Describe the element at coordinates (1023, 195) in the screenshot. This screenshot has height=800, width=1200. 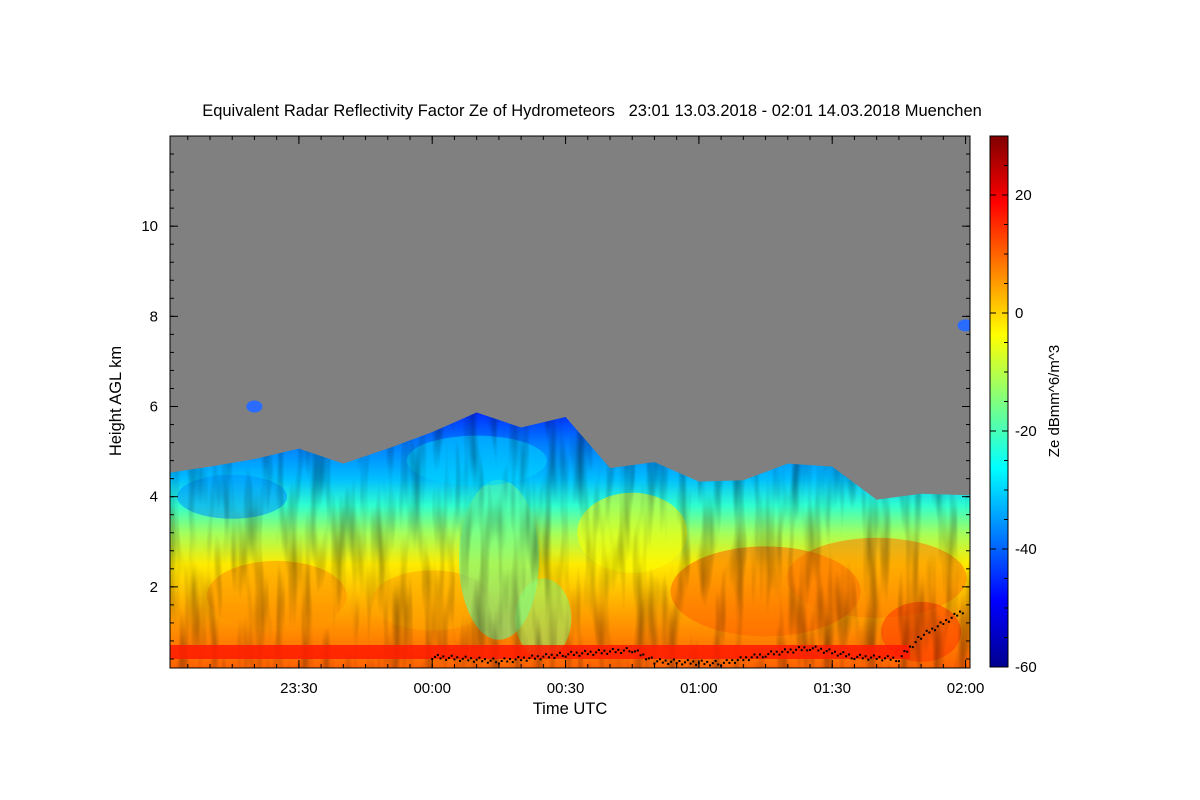
I see `colorbar-tick-label: 20` at that location.